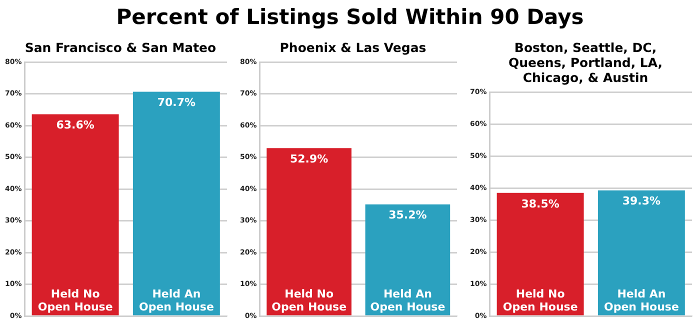  What do you see at coordinates (75, 125) in the screenshot?
I see `data-label: 63.6%` at bounding box center [75, 125].